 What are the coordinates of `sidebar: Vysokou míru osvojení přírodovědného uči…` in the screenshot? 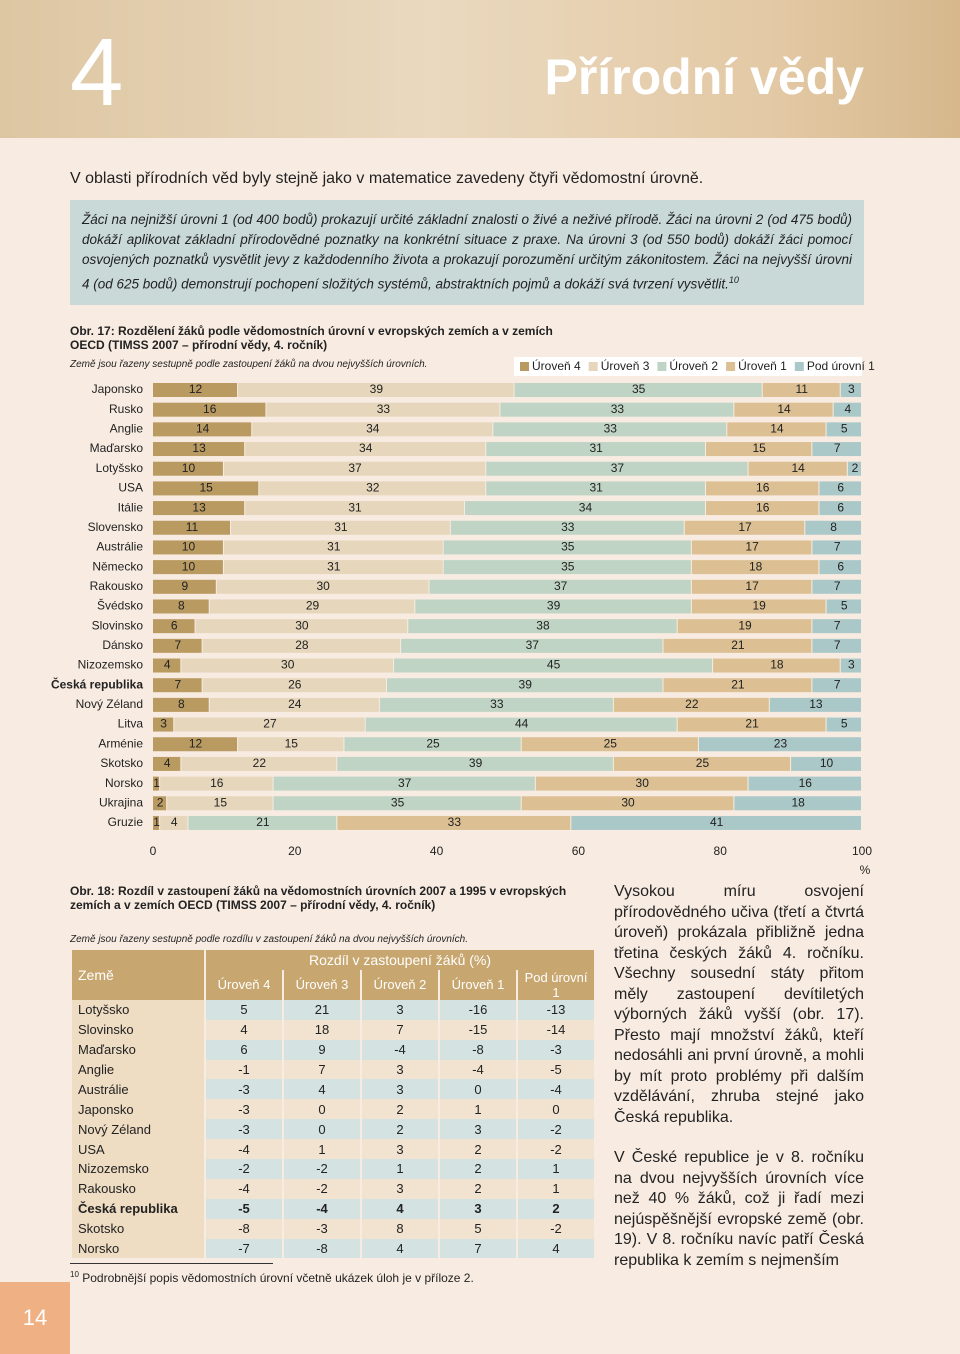 It's located at (739, 1086).